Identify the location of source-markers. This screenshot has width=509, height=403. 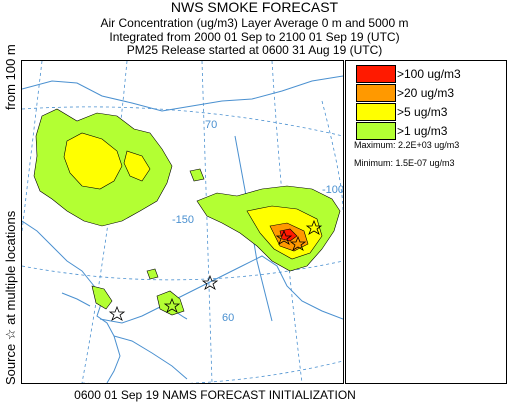
(215, 270).